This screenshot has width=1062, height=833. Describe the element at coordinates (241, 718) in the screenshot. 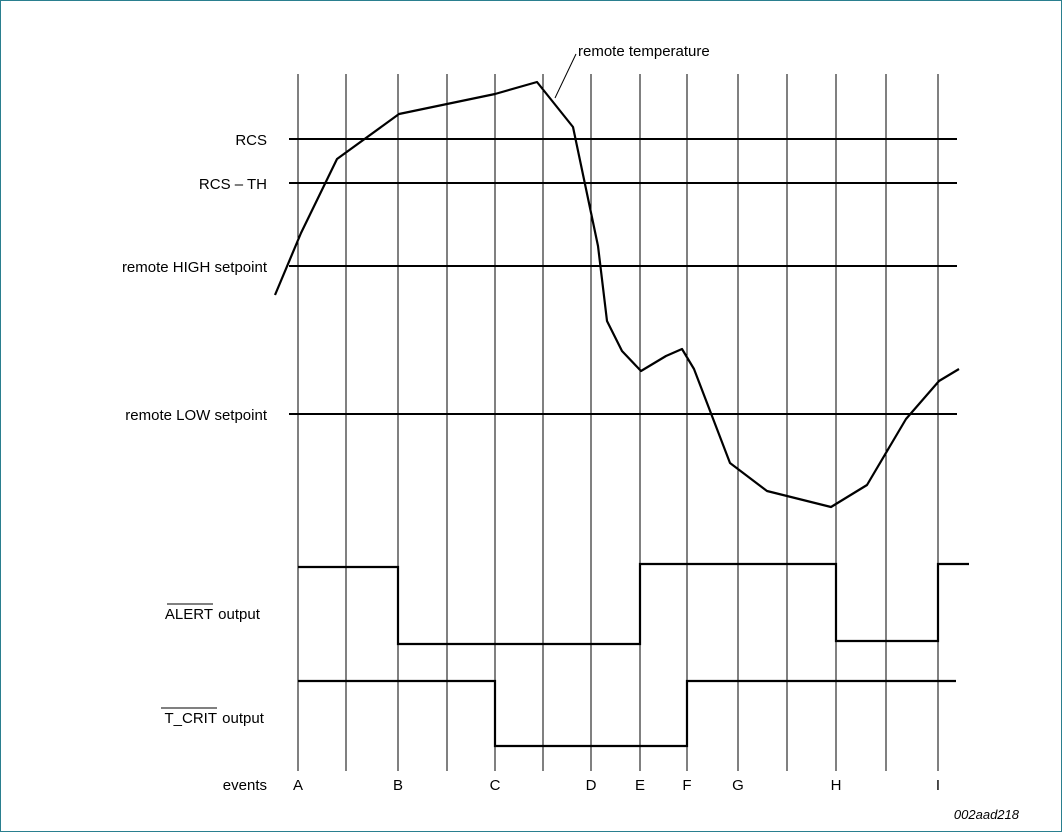

I see `tcrit-label-suffix: output` at that location.